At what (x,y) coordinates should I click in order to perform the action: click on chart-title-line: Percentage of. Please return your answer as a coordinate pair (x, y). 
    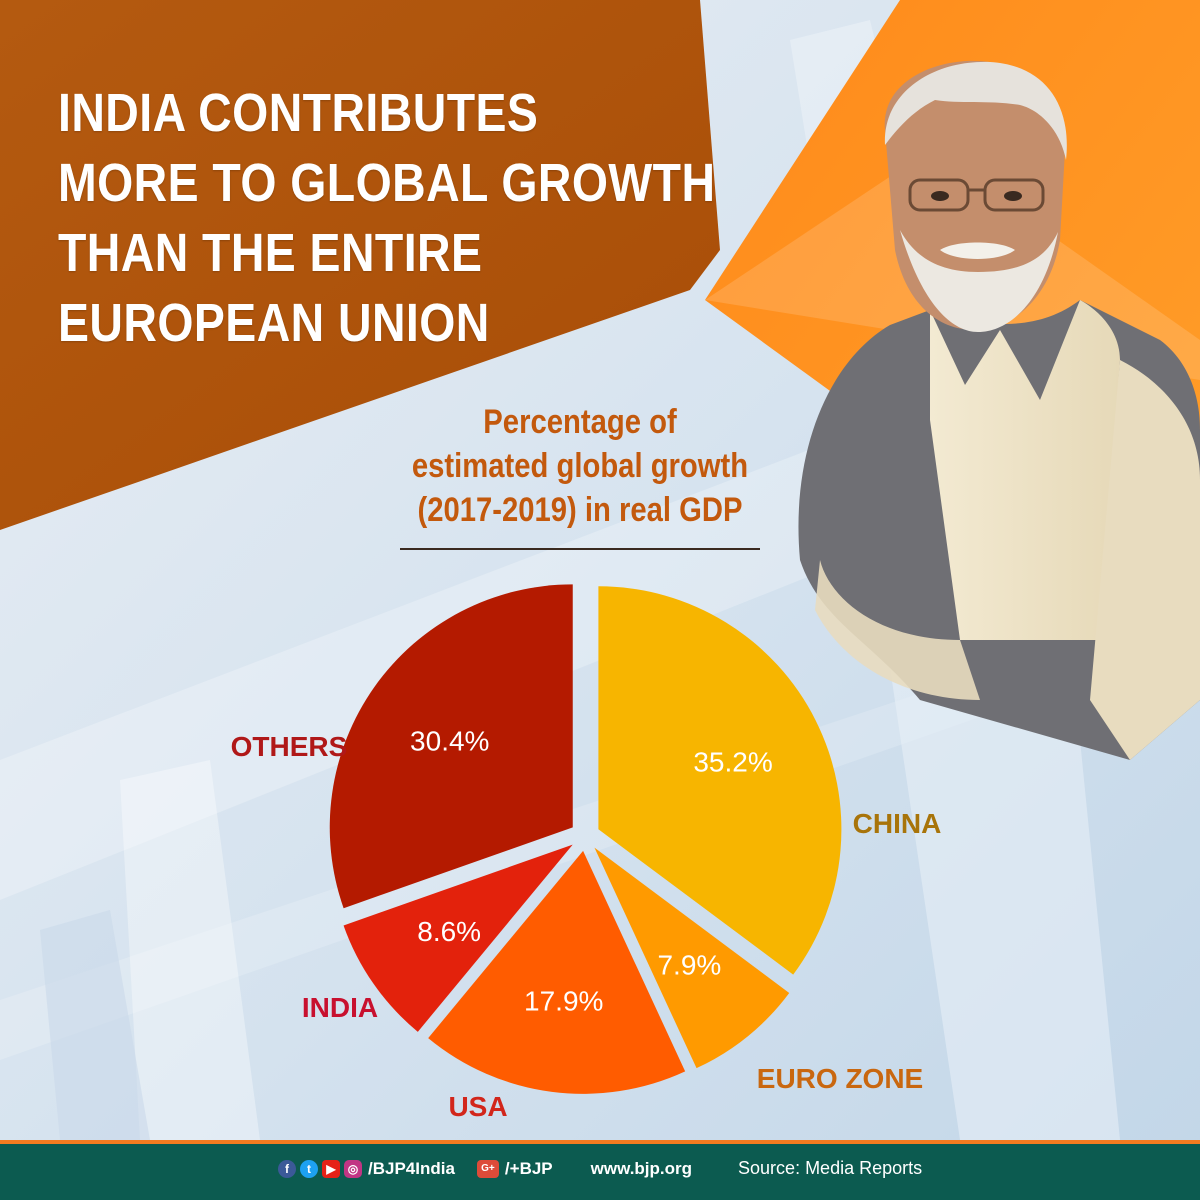
    Looking at the image, I should click on (580, 422).